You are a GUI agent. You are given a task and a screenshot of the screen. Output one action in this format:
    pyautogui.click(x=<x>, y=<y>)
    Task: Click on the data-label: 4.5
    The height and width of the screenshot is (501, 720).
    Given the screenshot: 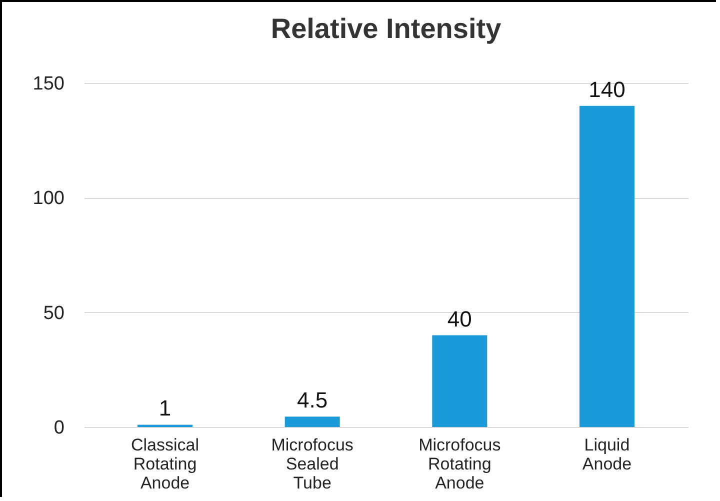 What is the action you would take?
    pyautogui.click(x=312, y=400)
    